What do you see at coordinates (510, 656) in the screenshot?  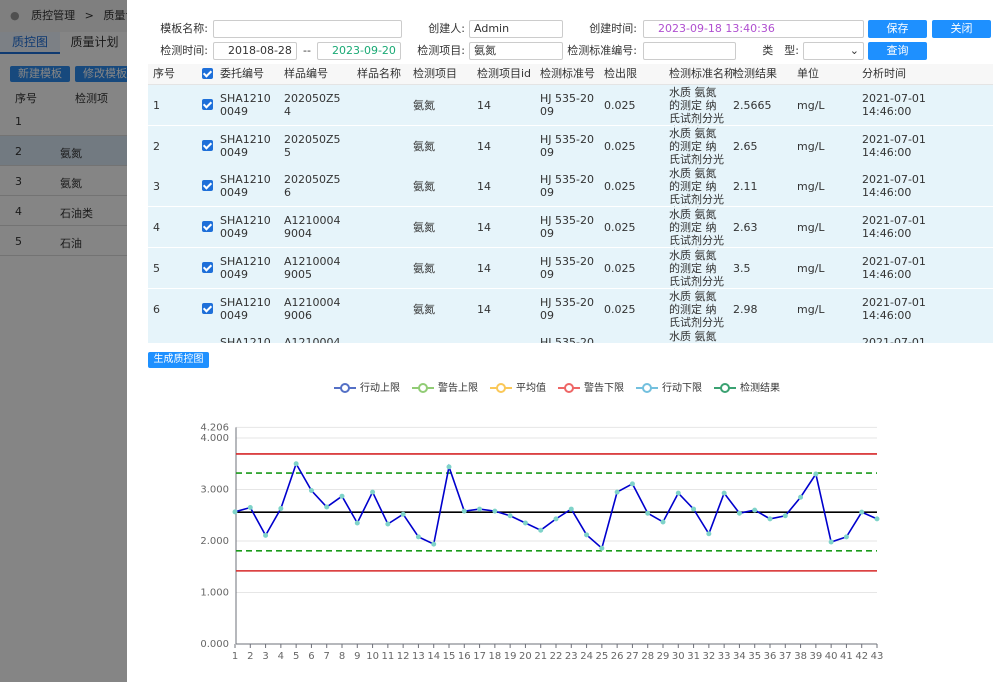 I see `x-tick-label: 19` at bounding box center [510, 656].